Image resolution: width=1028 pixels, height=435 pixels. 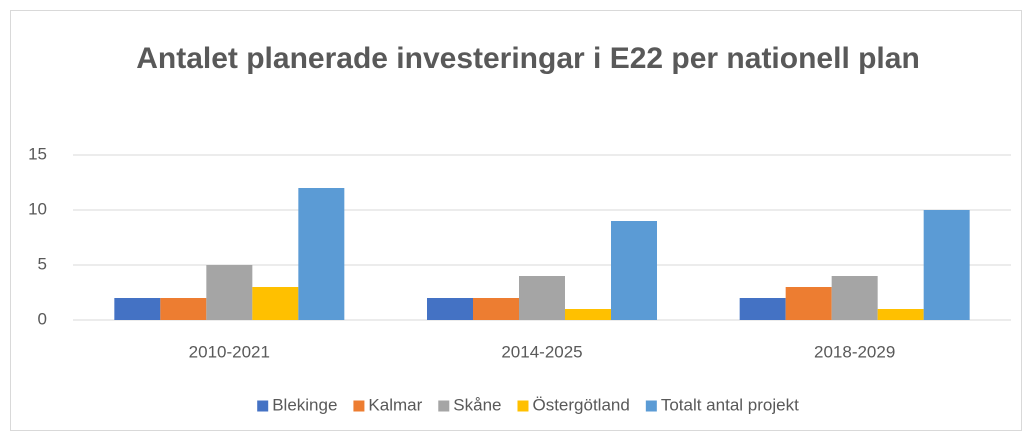 What do you see at coordinates (541, 351) in the screenshot?
I see `x-tick-label: 2014-2025` at bounding box center [541, 351].